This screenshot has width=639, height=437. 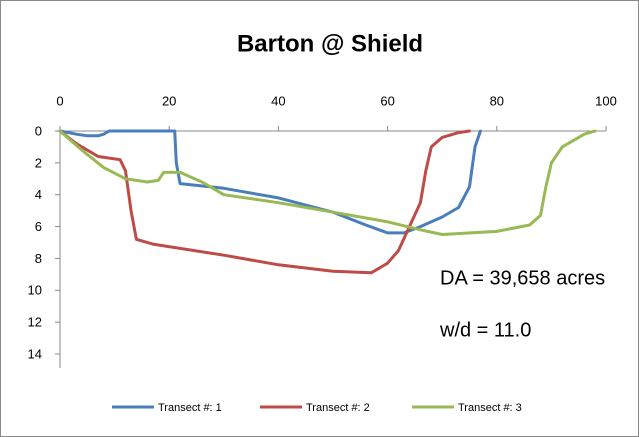 I want to click on legend-label: Transect #: 1, so click(x=190, y=408).